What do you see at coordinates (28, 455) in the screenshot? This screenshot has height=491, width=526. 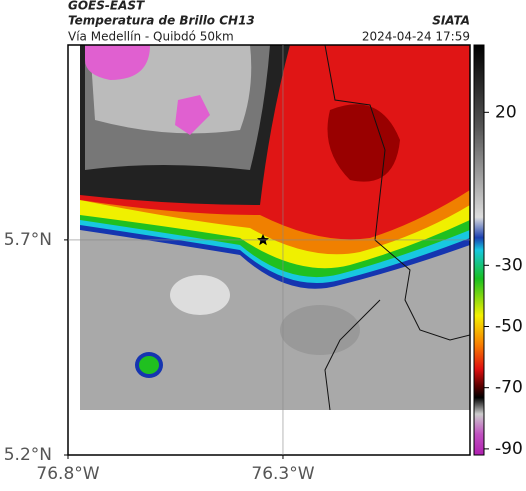 I see `y-tick-label: 5.2°N` at bounding box center [28, 455].